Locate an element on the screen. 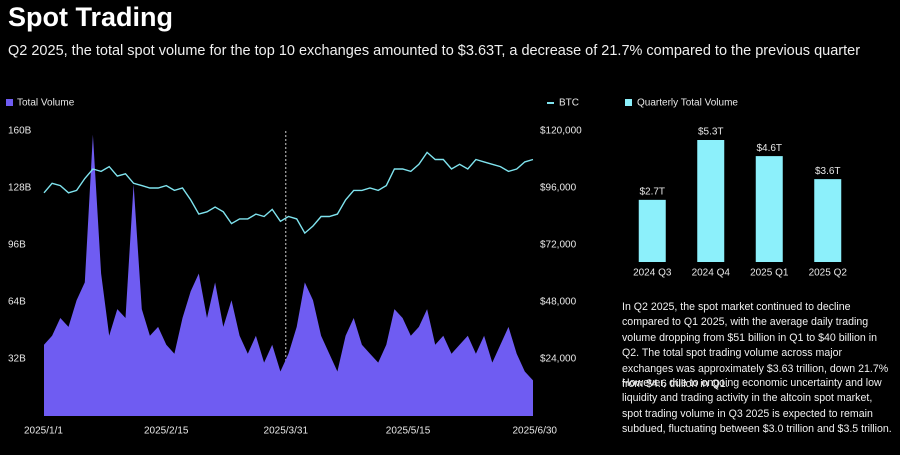 The height and width of the screenshot is (455, 900). y2-tick-label: $24,000 is located at coordinates (558, 359).